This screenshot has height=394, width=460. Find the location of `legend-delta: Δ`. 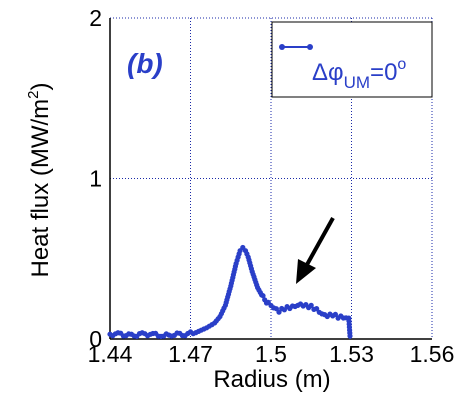

legend-delta: Δ is located at coordinates (320, 72).